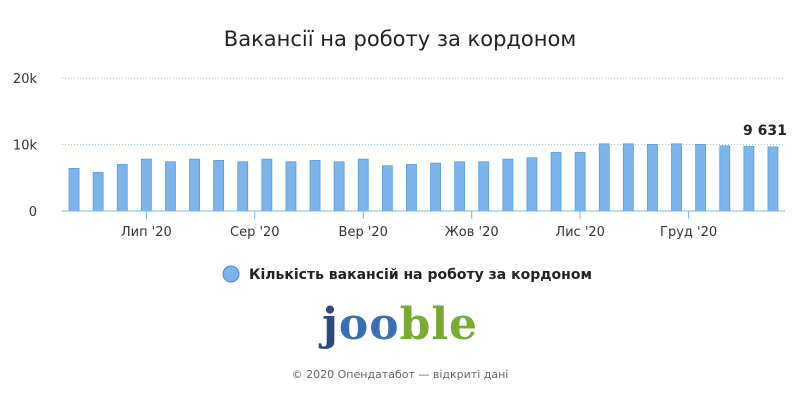 The image size is (800, 400). What do you see at coordinates (400, 374) in the screenshot?
I see `credits: © 2020 Опендатабот — відкриті дані` at bounding box center [400, 374].